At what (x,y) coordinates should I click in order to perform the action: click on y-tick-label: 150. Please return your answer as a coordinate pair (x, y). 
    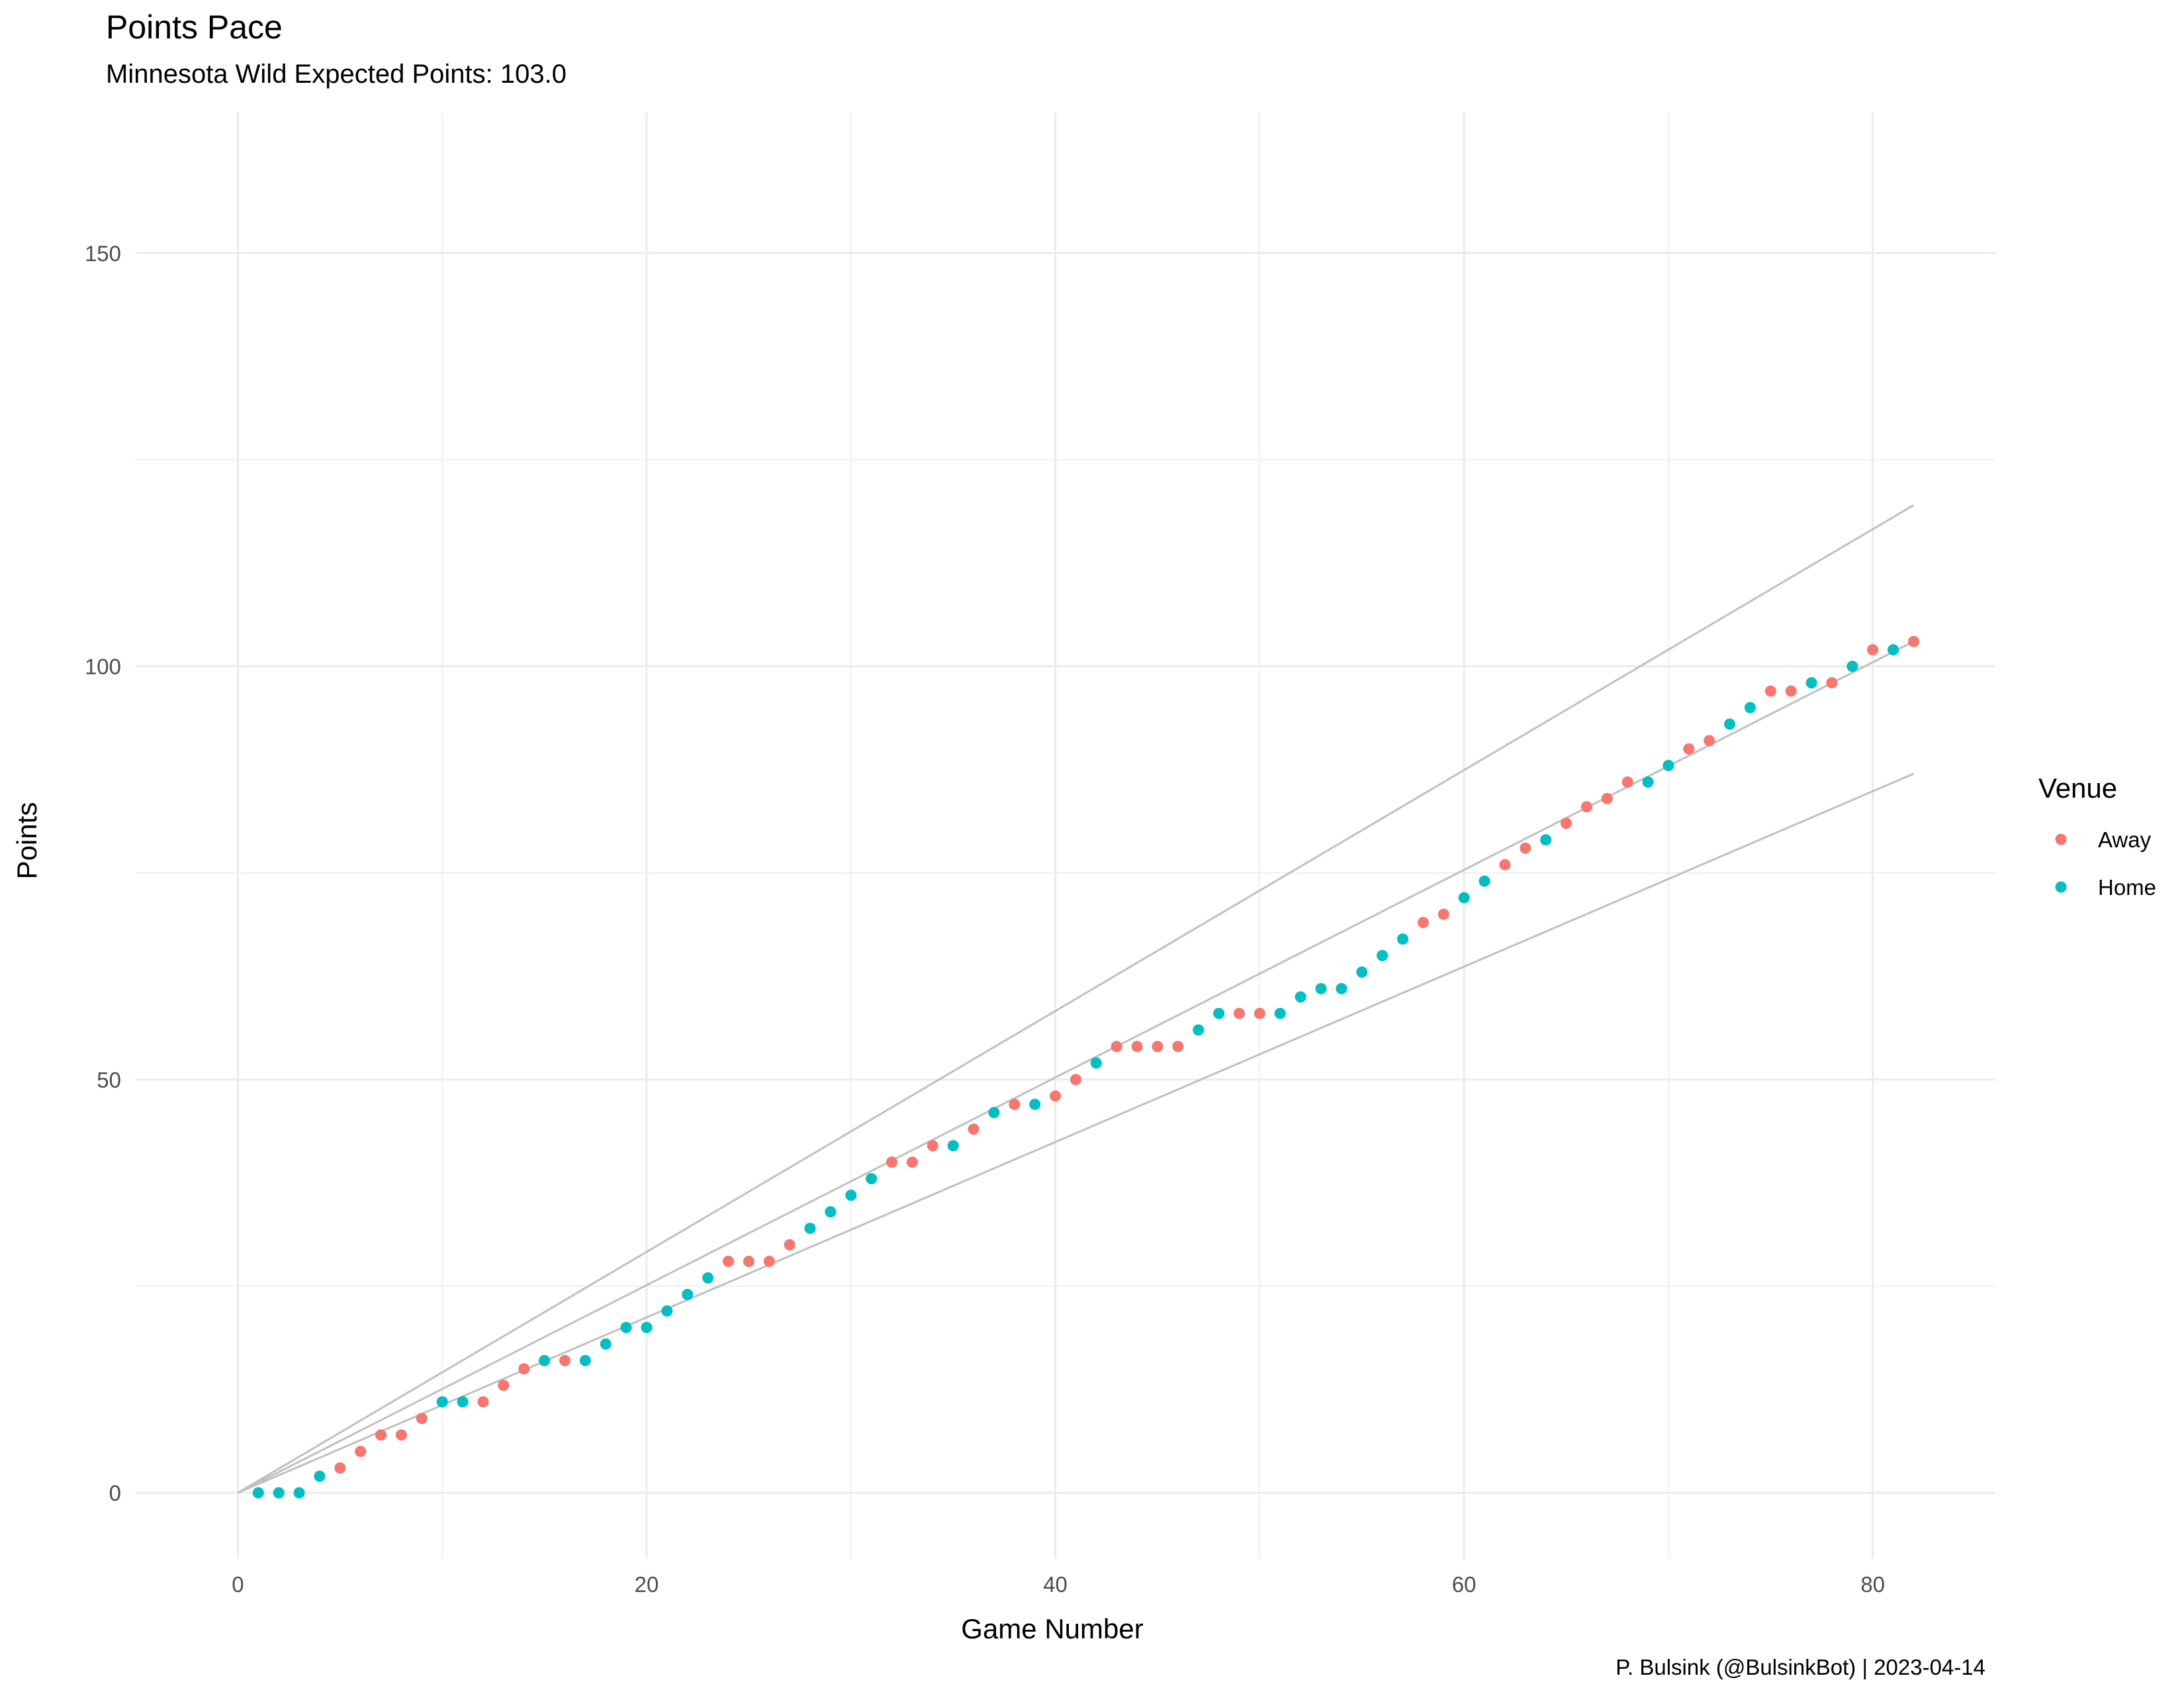
    Looking at the image, I should click on (103, 253).